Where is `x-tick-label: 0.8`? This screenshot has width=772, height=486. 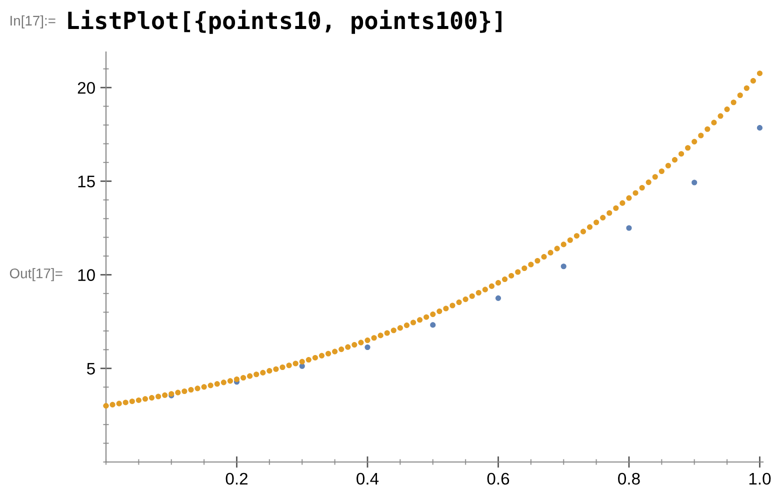 x-tick-label: 0.8 is located at coordinates (629, 478).